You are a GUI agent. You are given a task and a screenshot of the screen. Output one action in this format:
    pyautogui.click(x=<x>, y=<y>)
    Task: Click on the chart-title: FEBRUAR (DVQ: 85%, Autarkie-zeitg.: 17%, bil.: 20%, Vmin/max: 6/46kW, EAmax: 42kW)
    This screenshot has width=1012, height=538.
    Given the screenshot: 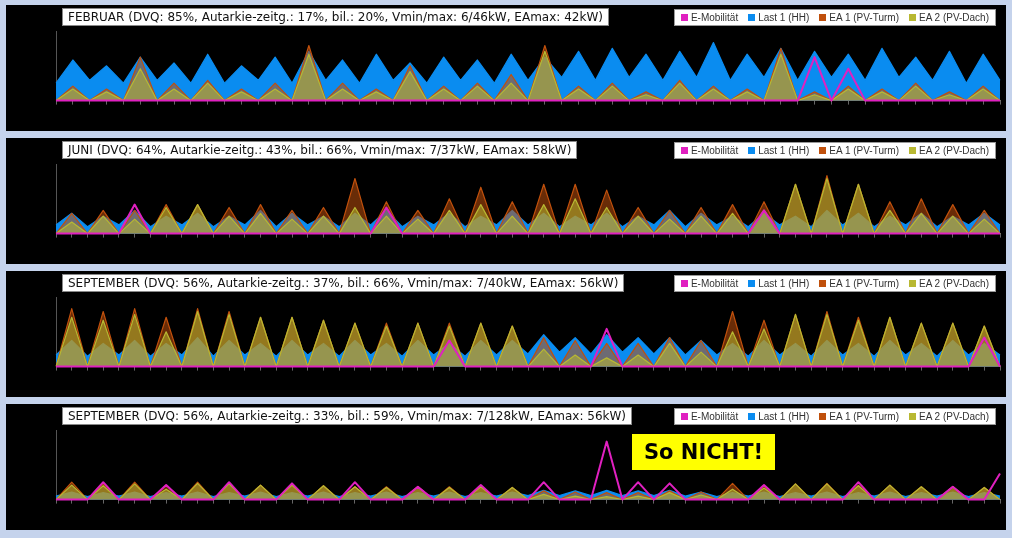 What is the action you would take?
    pyautogui.click(x=335, y=17)
    